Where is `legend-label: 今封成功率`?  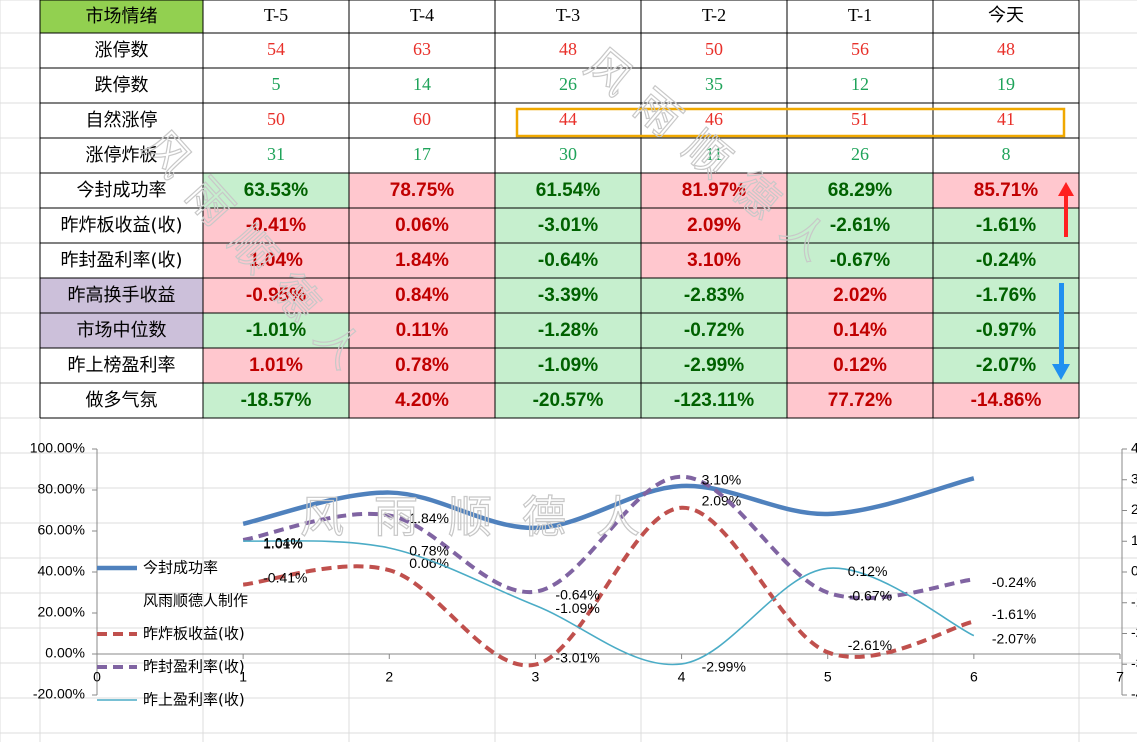
legend-label: 今封成功率 is located at coordinates (180, 568).